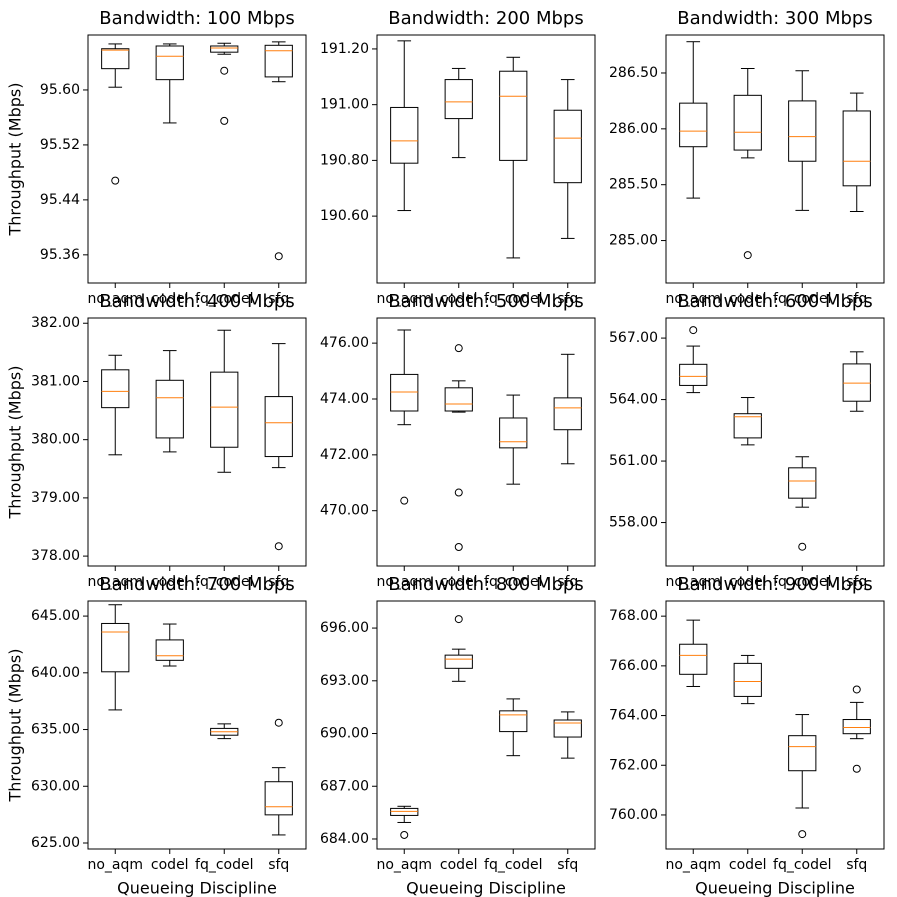 This screenshot has width=897, height=897. I want to click on panel-title: Bandwidth: 800 Mbps, so click(485, 584).